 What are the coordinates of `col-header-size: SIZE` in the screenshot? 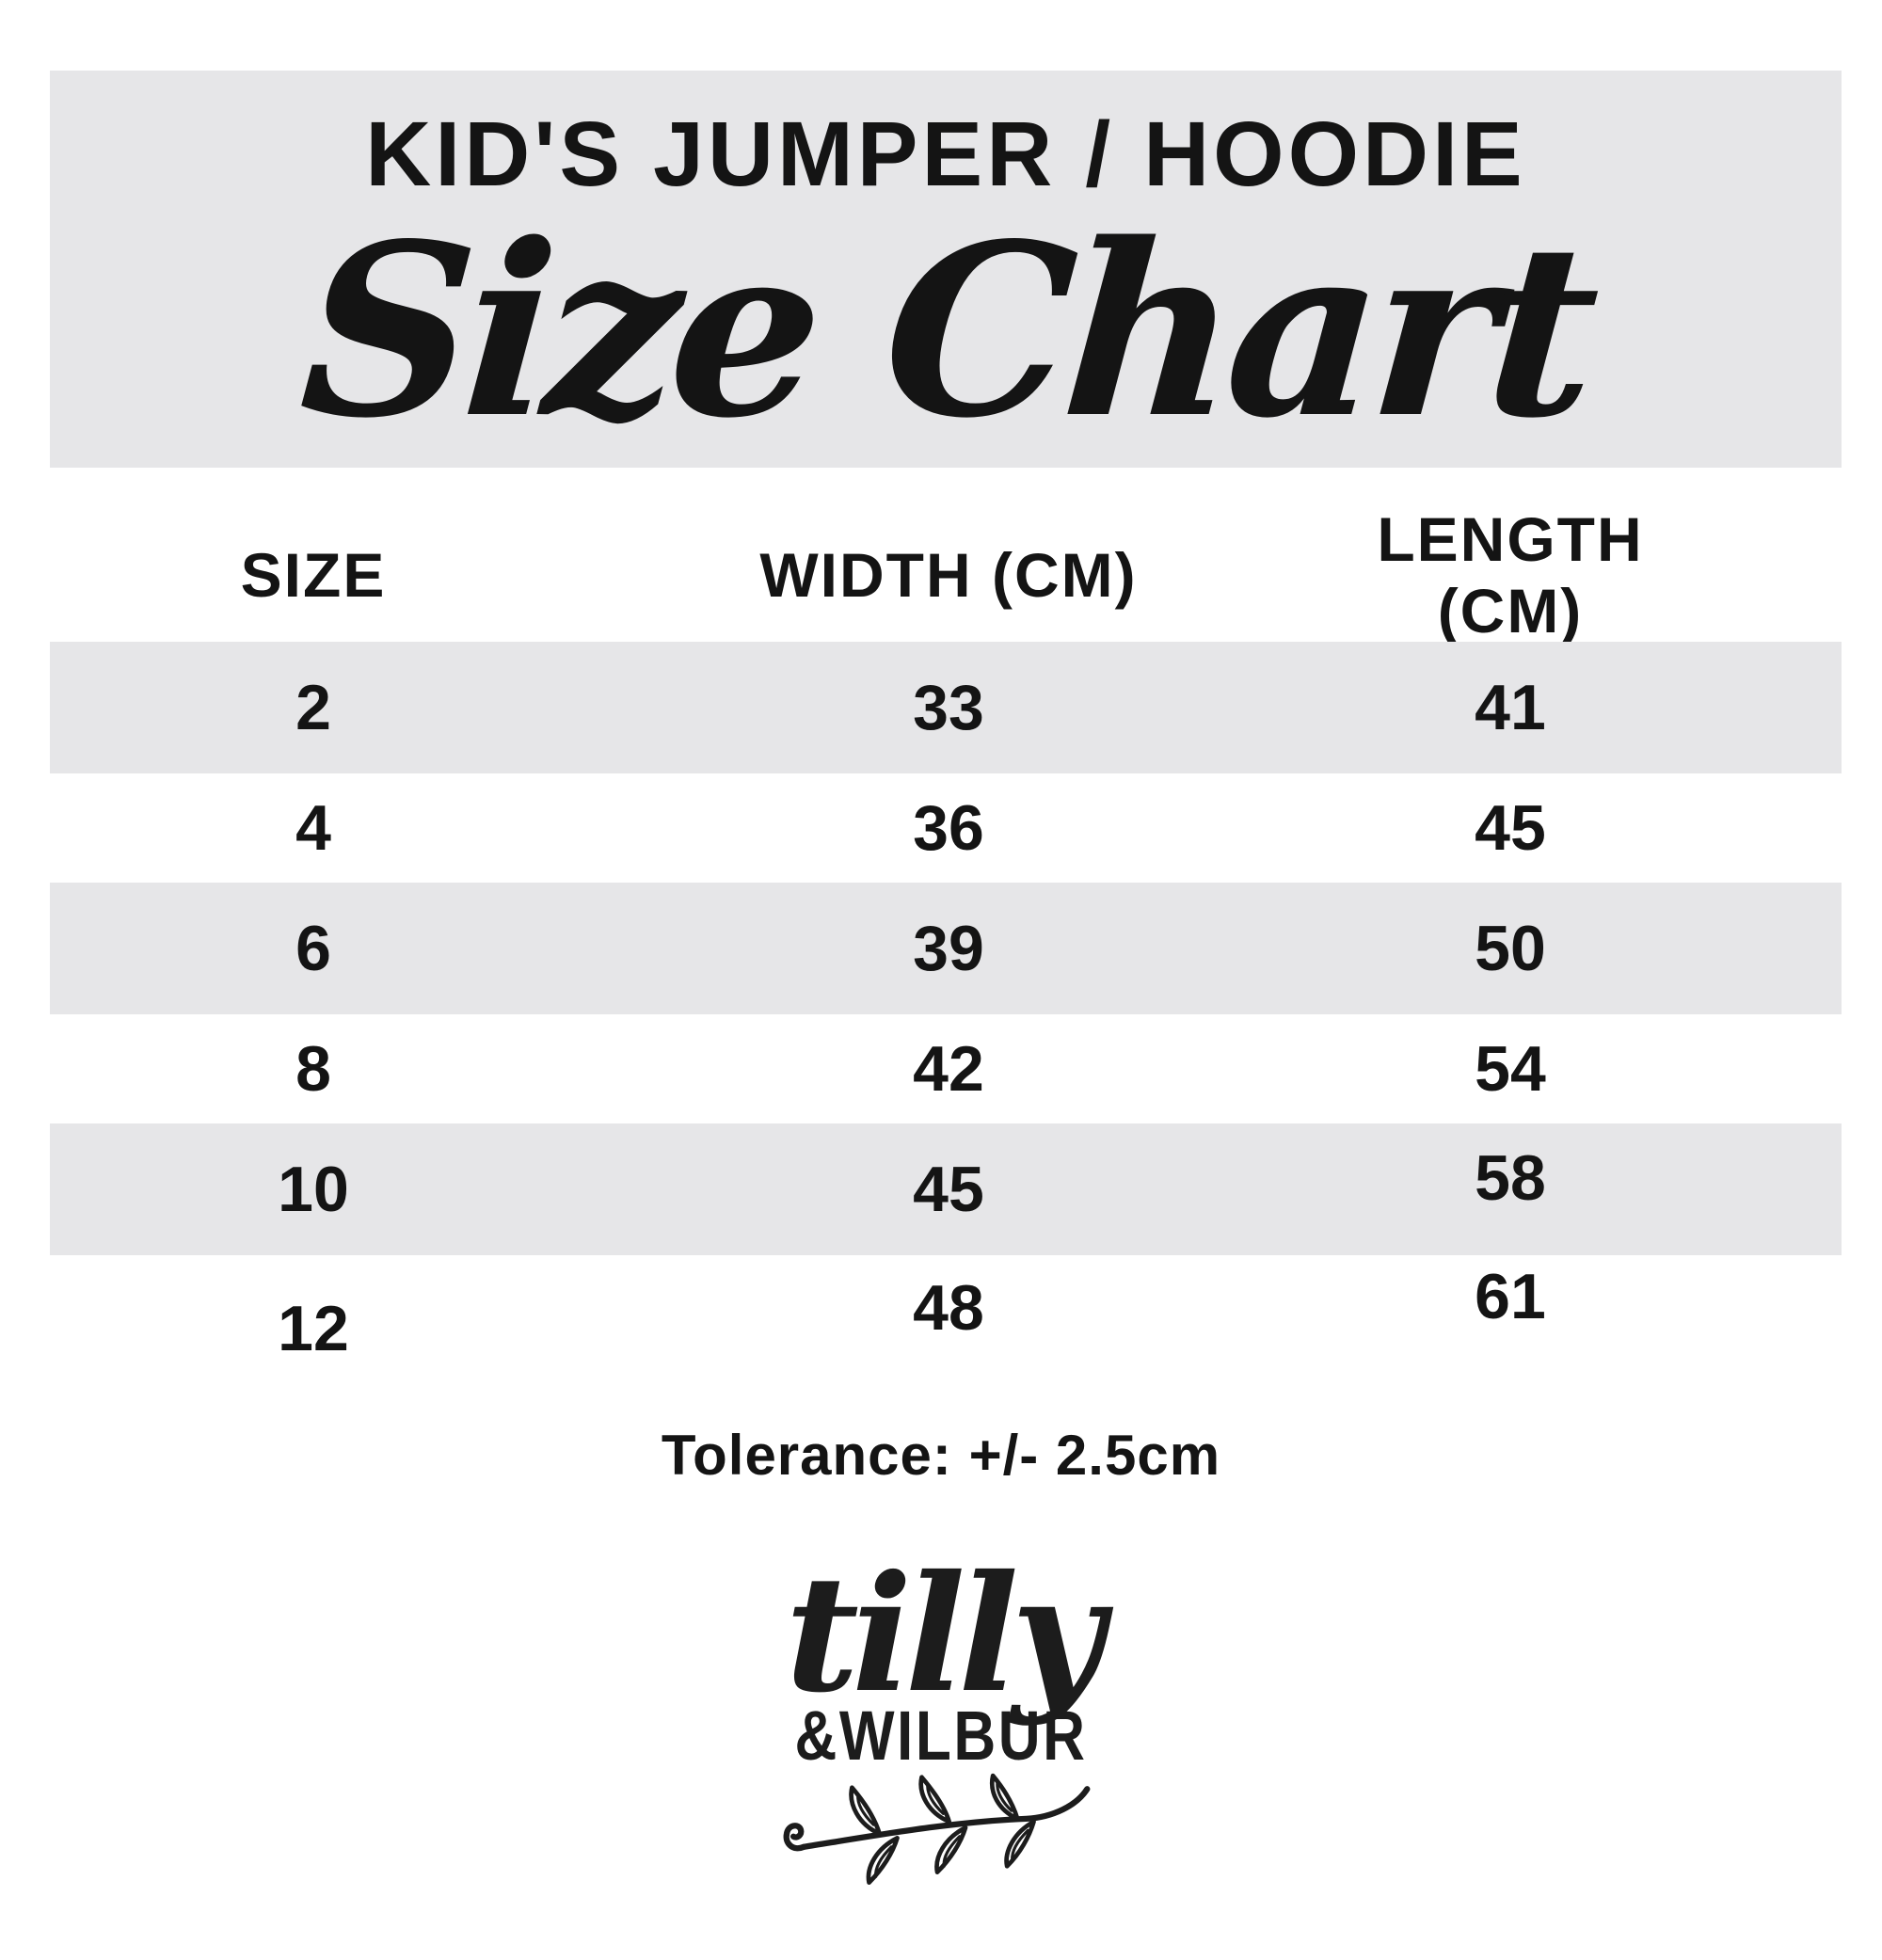 It's located at (313, 575).